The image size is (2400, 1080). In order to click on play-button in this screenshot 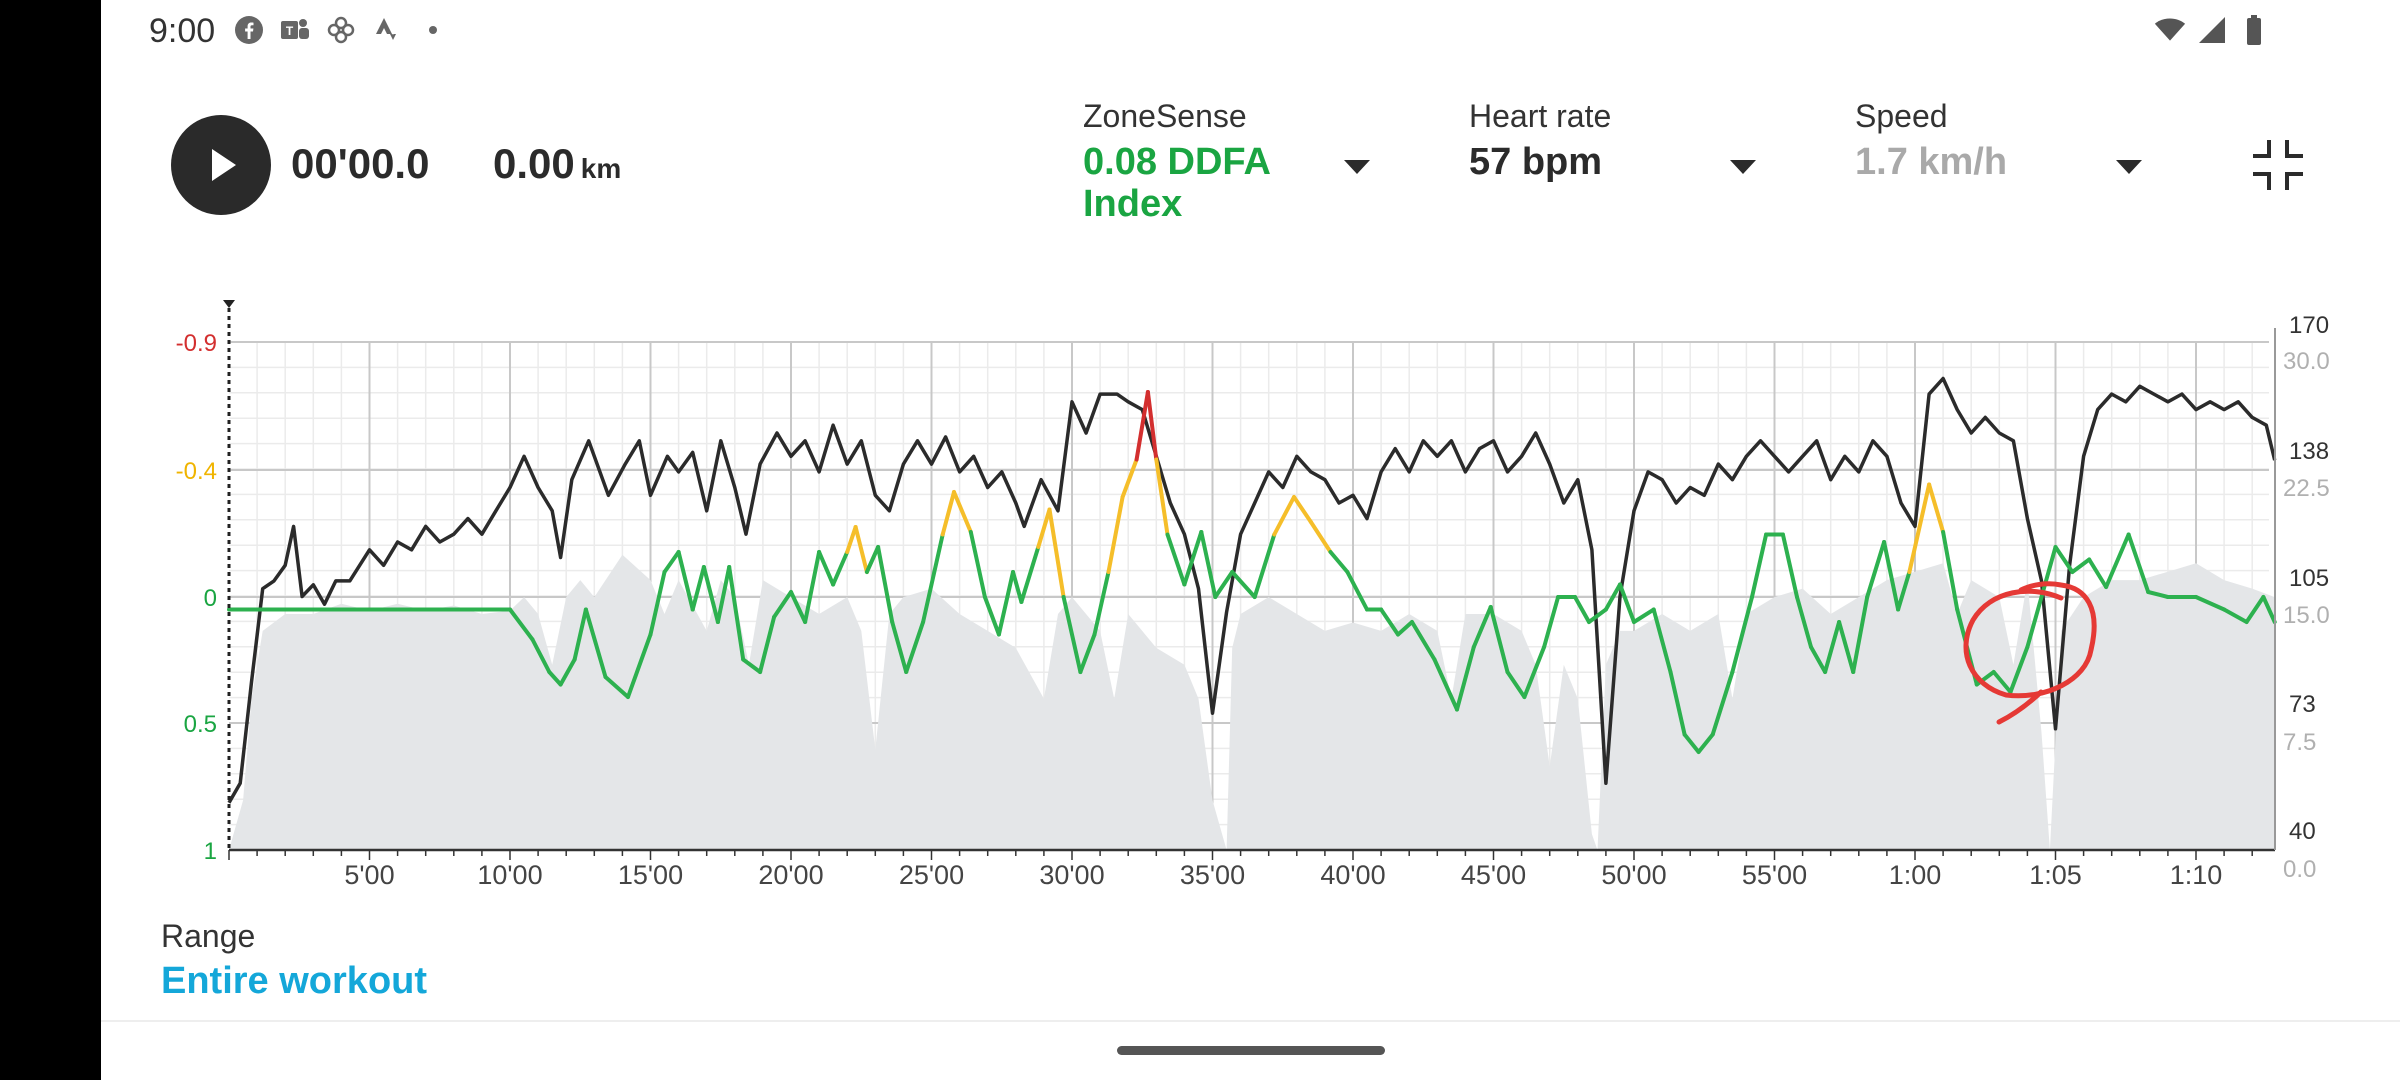, I will do `click(221, 165)`.